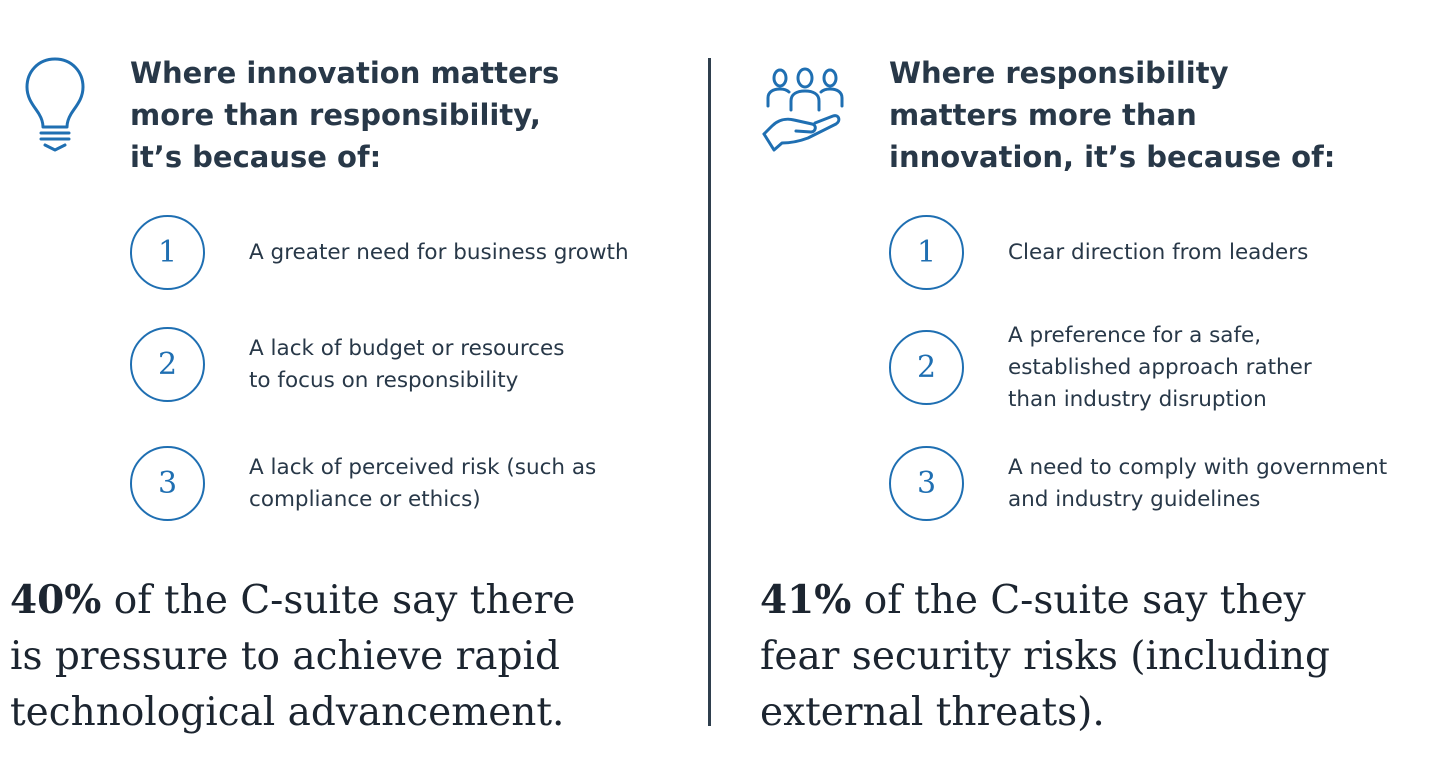 This screenshot has height=782, width=1446. I want to click on stat-line: external threats)., so click(932, 712).